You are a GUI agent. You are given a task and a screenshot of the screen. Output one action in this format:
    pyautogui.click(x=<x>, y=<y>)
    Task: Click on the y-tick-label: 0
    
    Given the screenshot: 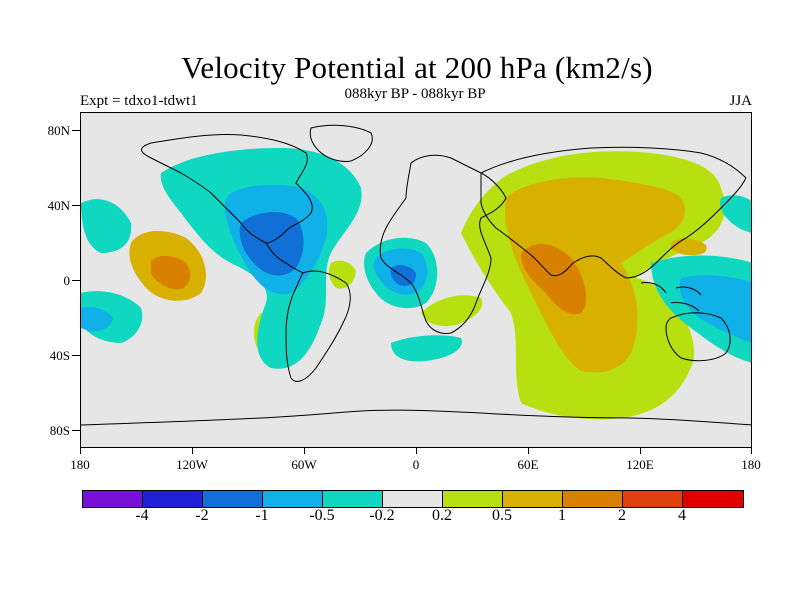 What is the action you would take?
    pyautogui.click(x=67, y=280)
    